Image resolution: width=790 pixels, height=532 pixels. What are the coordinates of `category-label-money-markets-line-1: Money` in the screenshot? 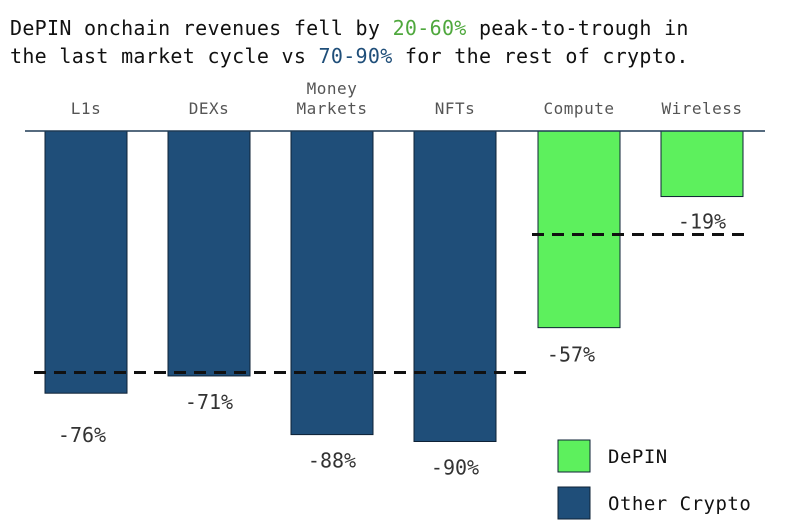 It's located at (332, 88).